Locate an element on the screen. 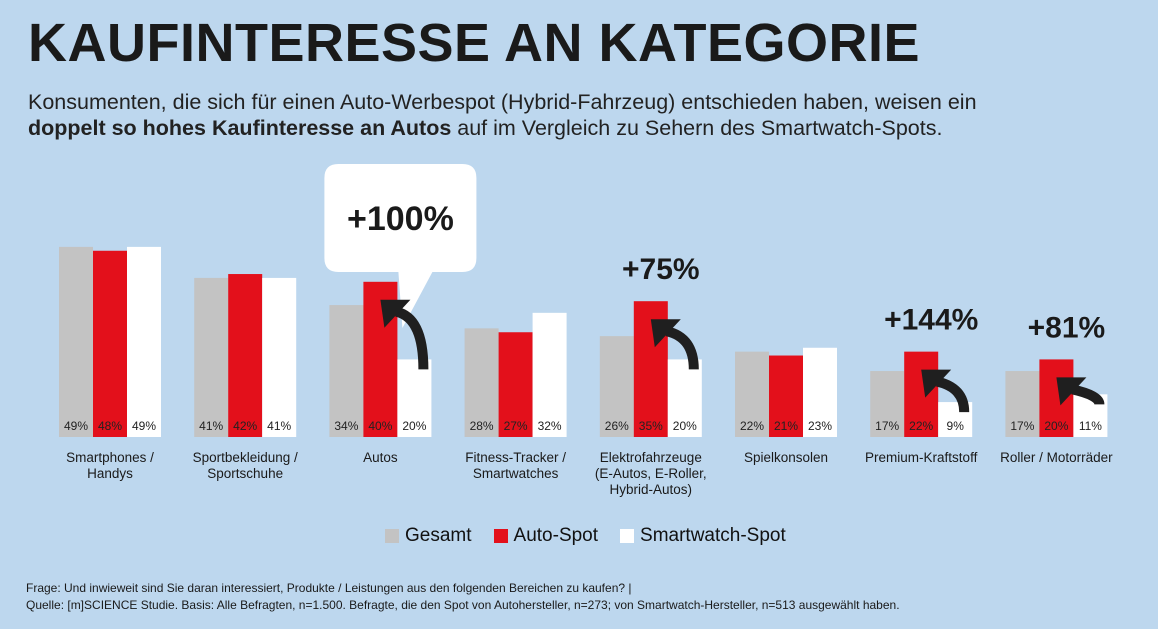 The height and width of the screenshot is (629, 1158). value-label-smartwatch-spot: 9% is located at coordinates (956, 426).